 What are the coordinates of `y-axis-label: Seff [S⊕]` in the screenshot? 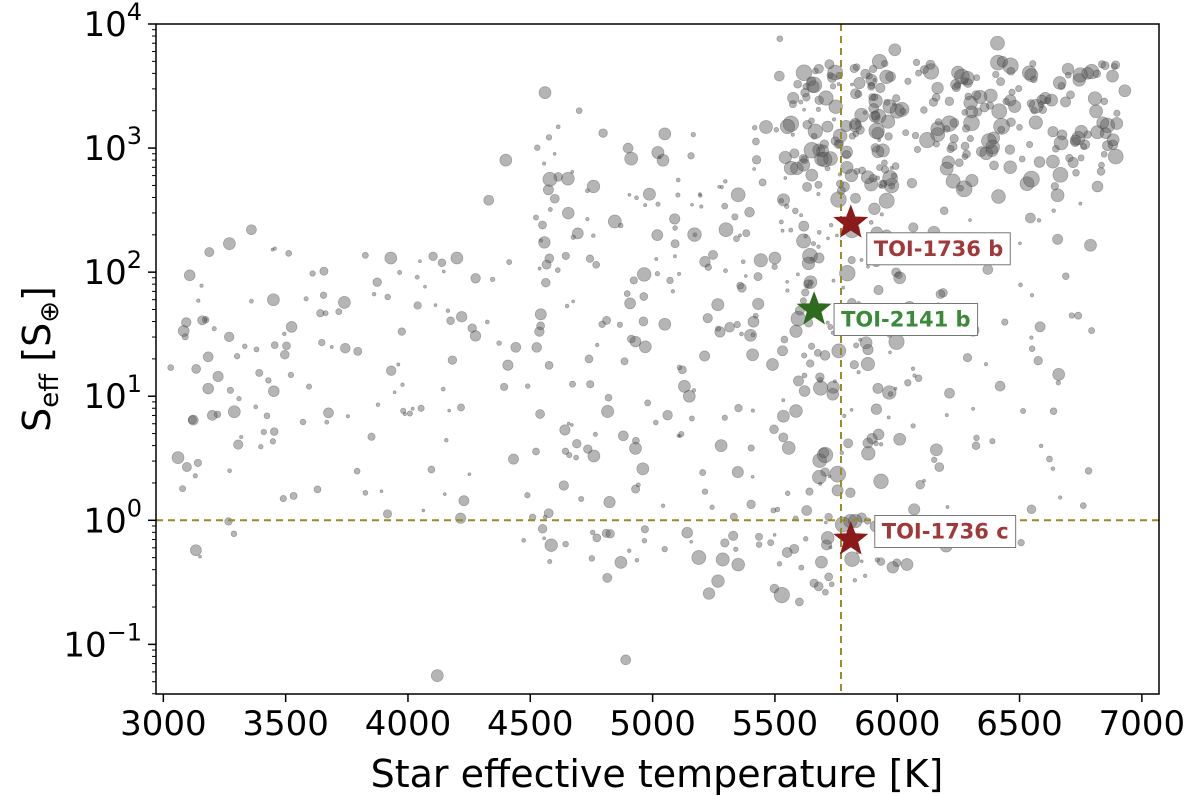 It's located at (40, 359).